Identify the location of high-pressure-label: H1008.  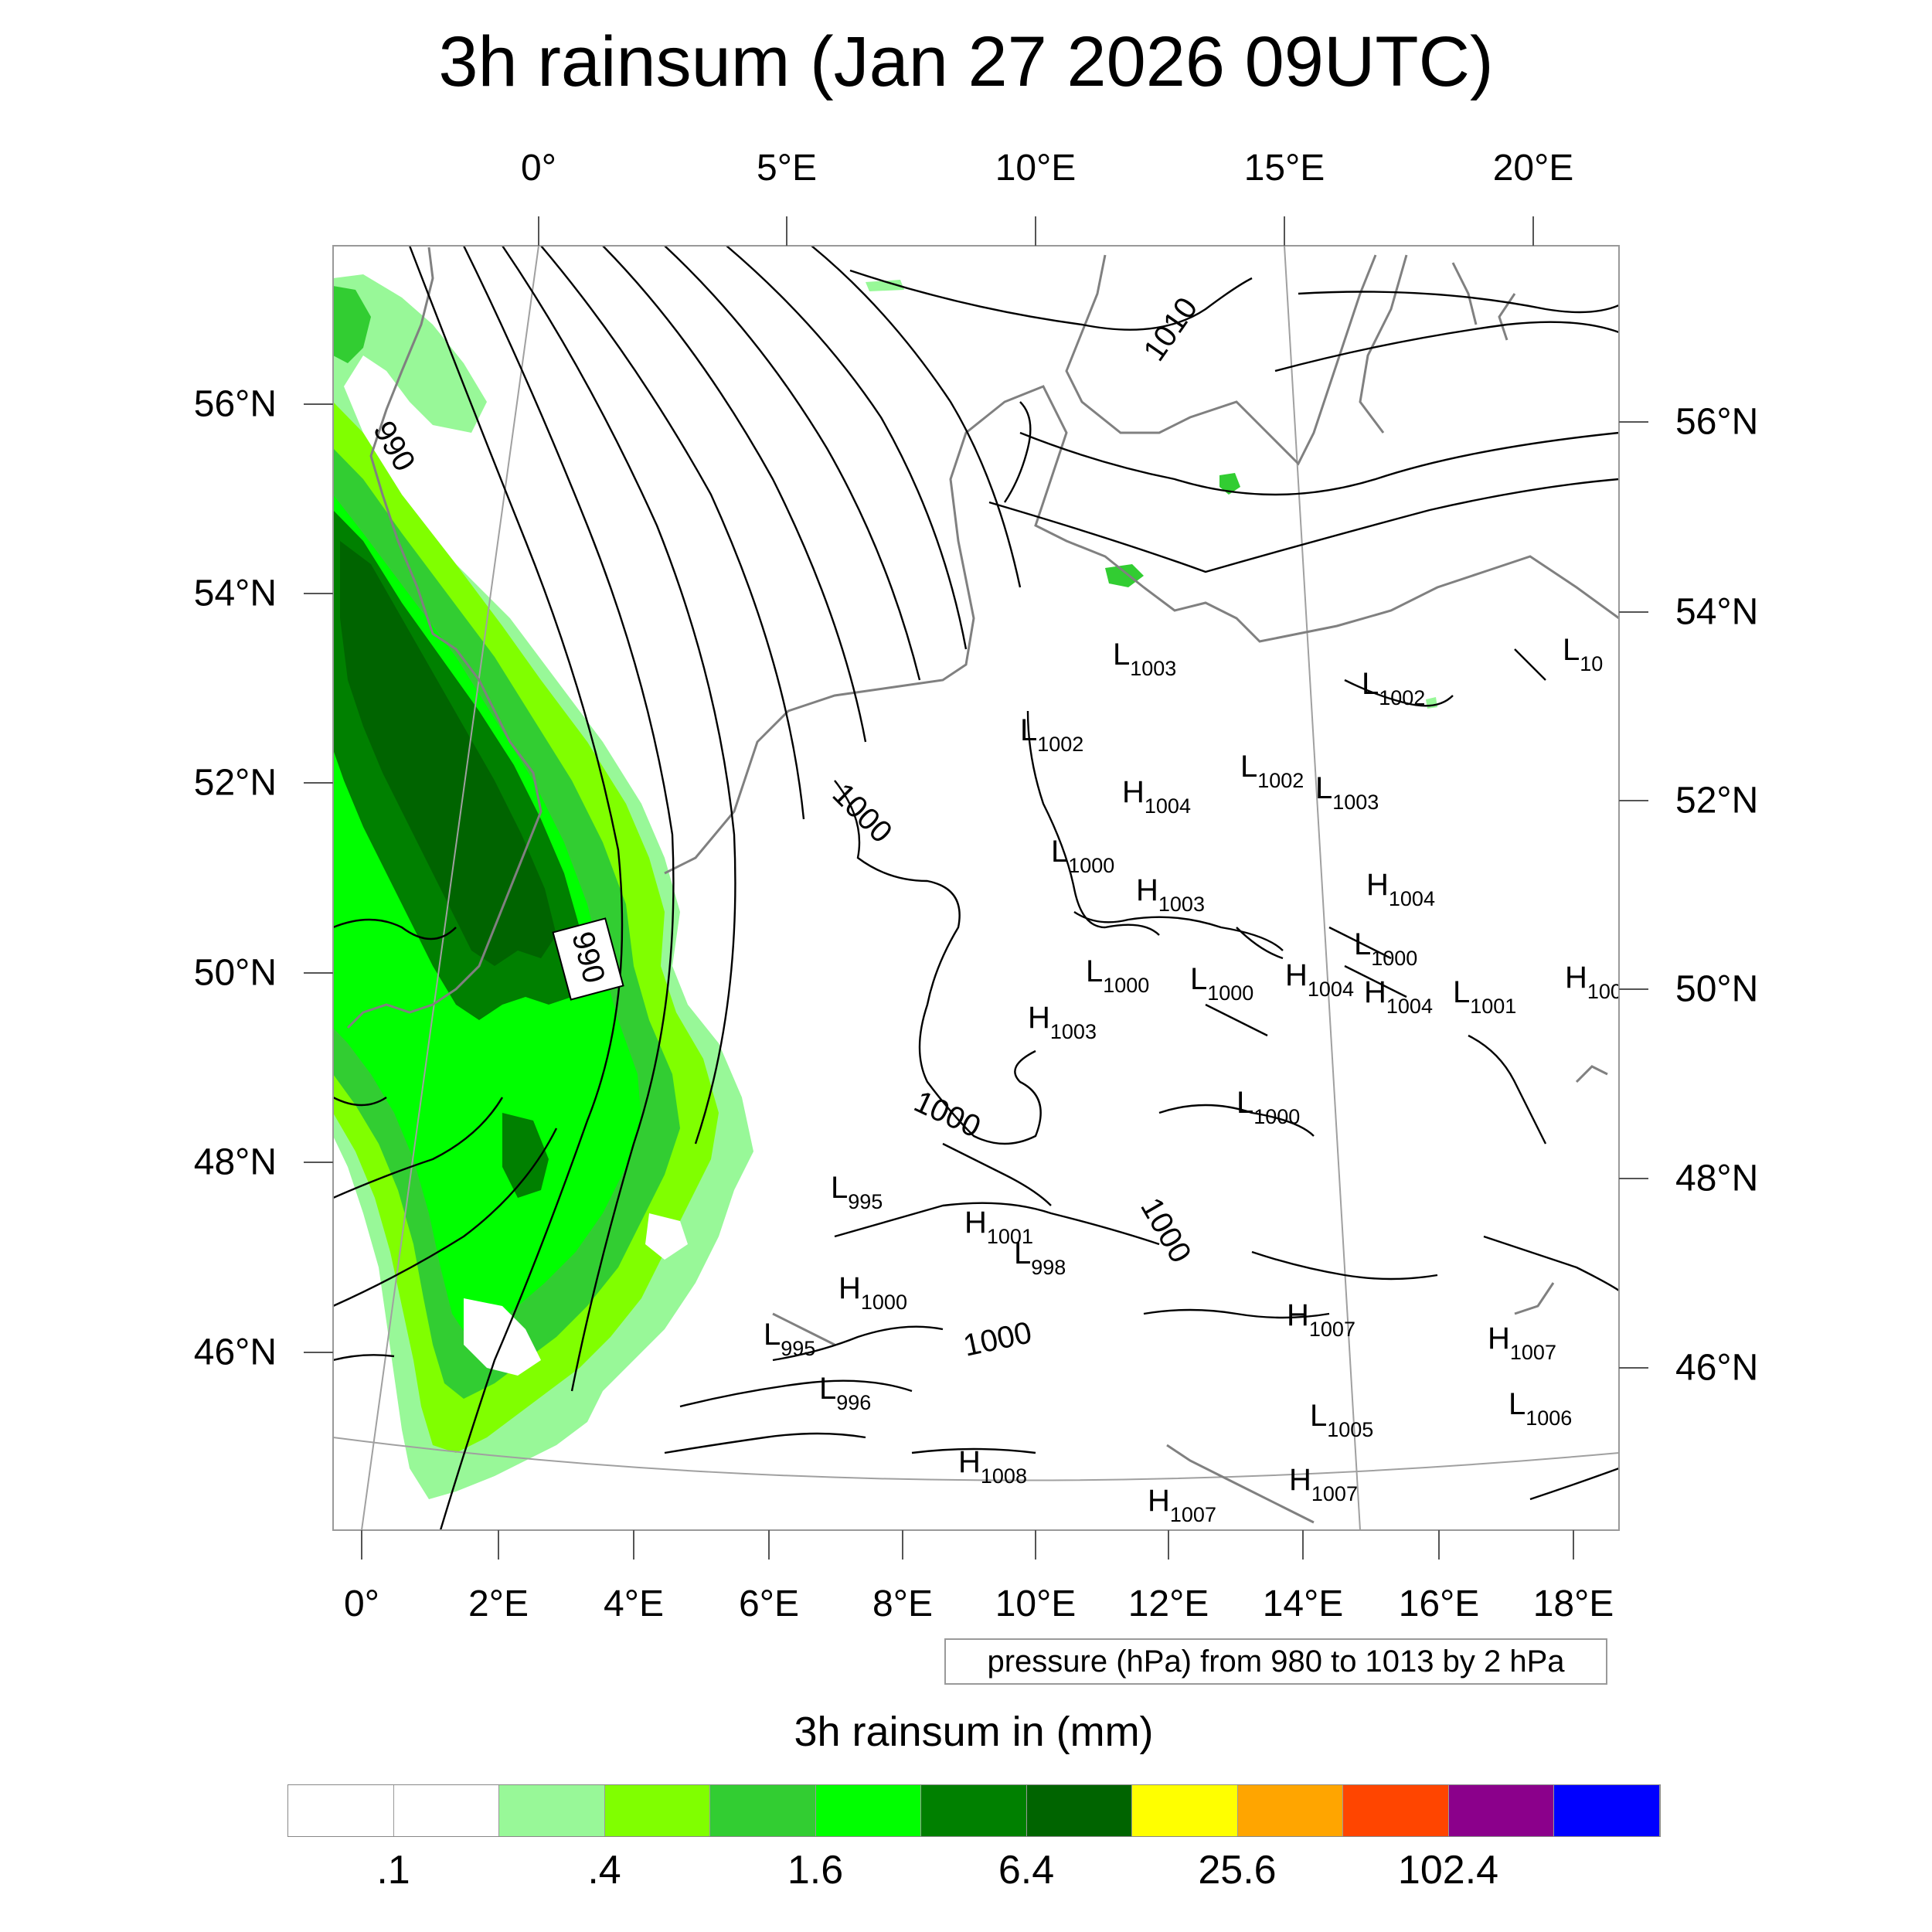
(992, 1467).